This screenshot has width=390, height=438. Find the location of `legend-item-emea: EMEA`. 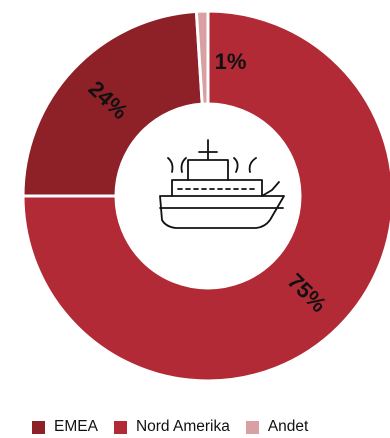

legend-item-emea: EMEA is located at coordinates (65, 427).